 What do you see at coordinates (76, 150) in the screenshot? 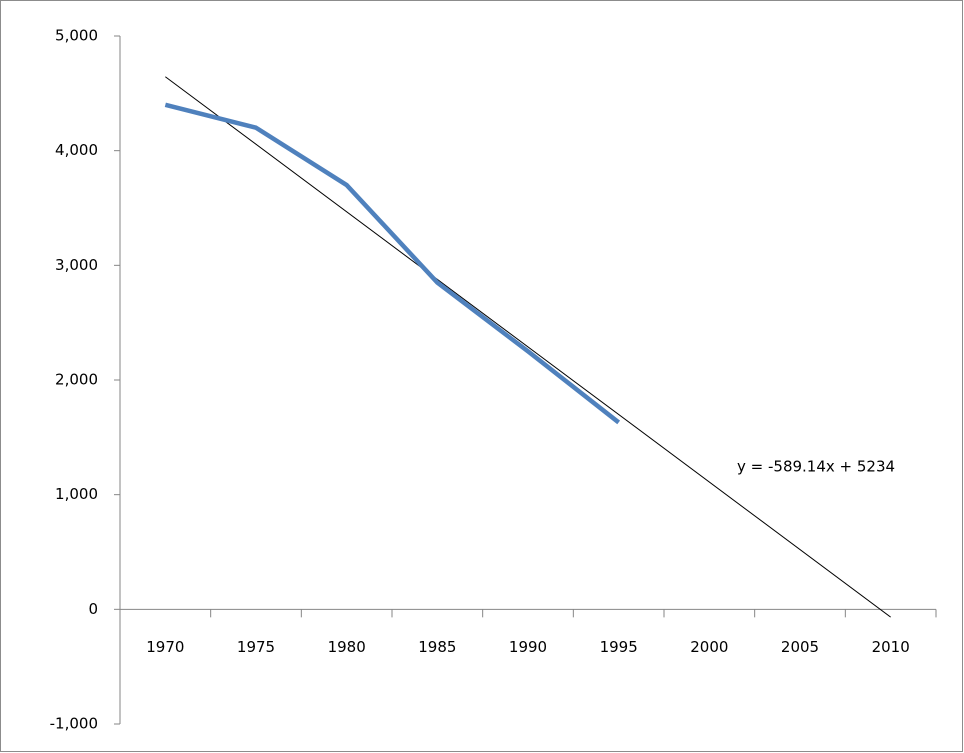
I see `y-tick-label: 4,000` at bounding box center [76, 150].